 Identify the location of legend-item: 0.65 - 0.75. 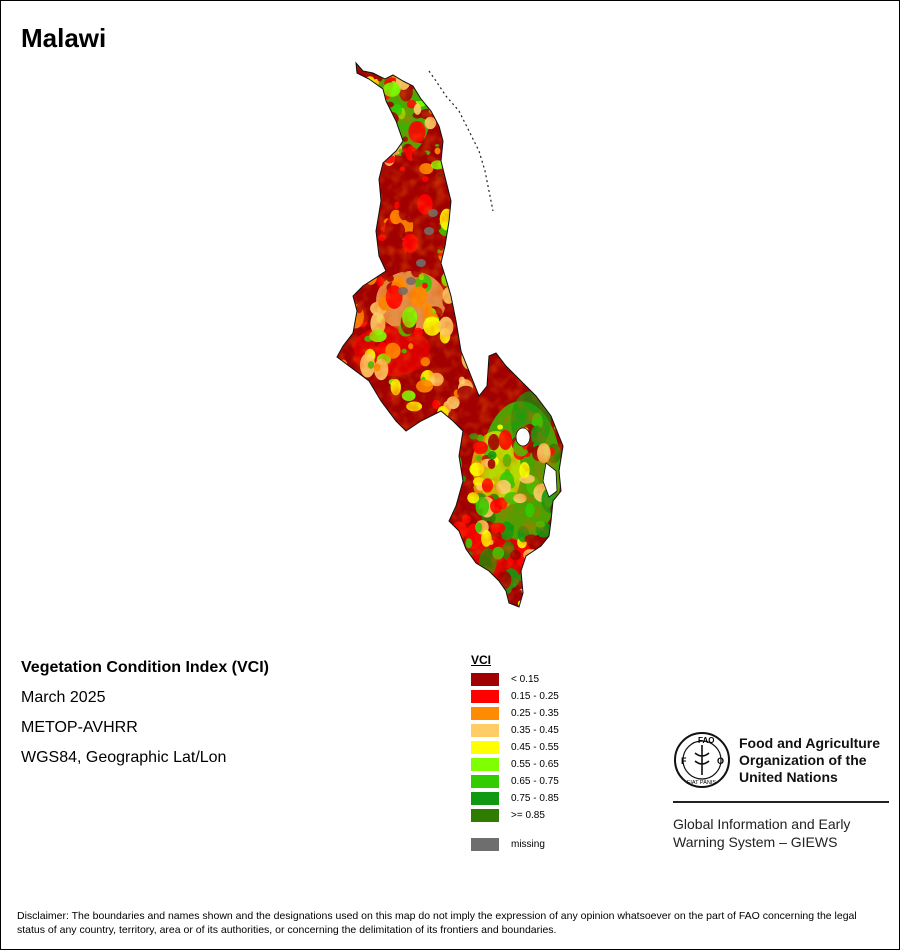
(515, 781).